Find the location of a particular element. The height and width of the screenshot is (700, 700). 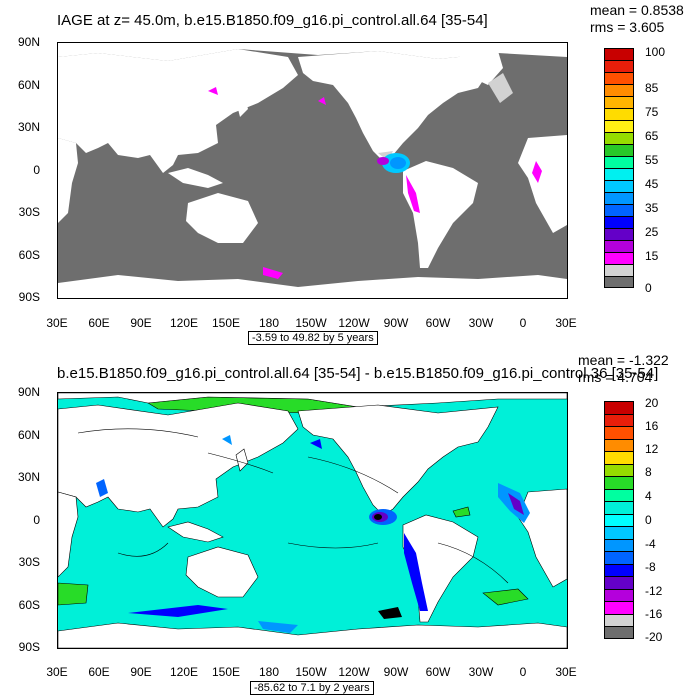

panel2-mean: mean = -1.322 is located at coordinates (623, 360).